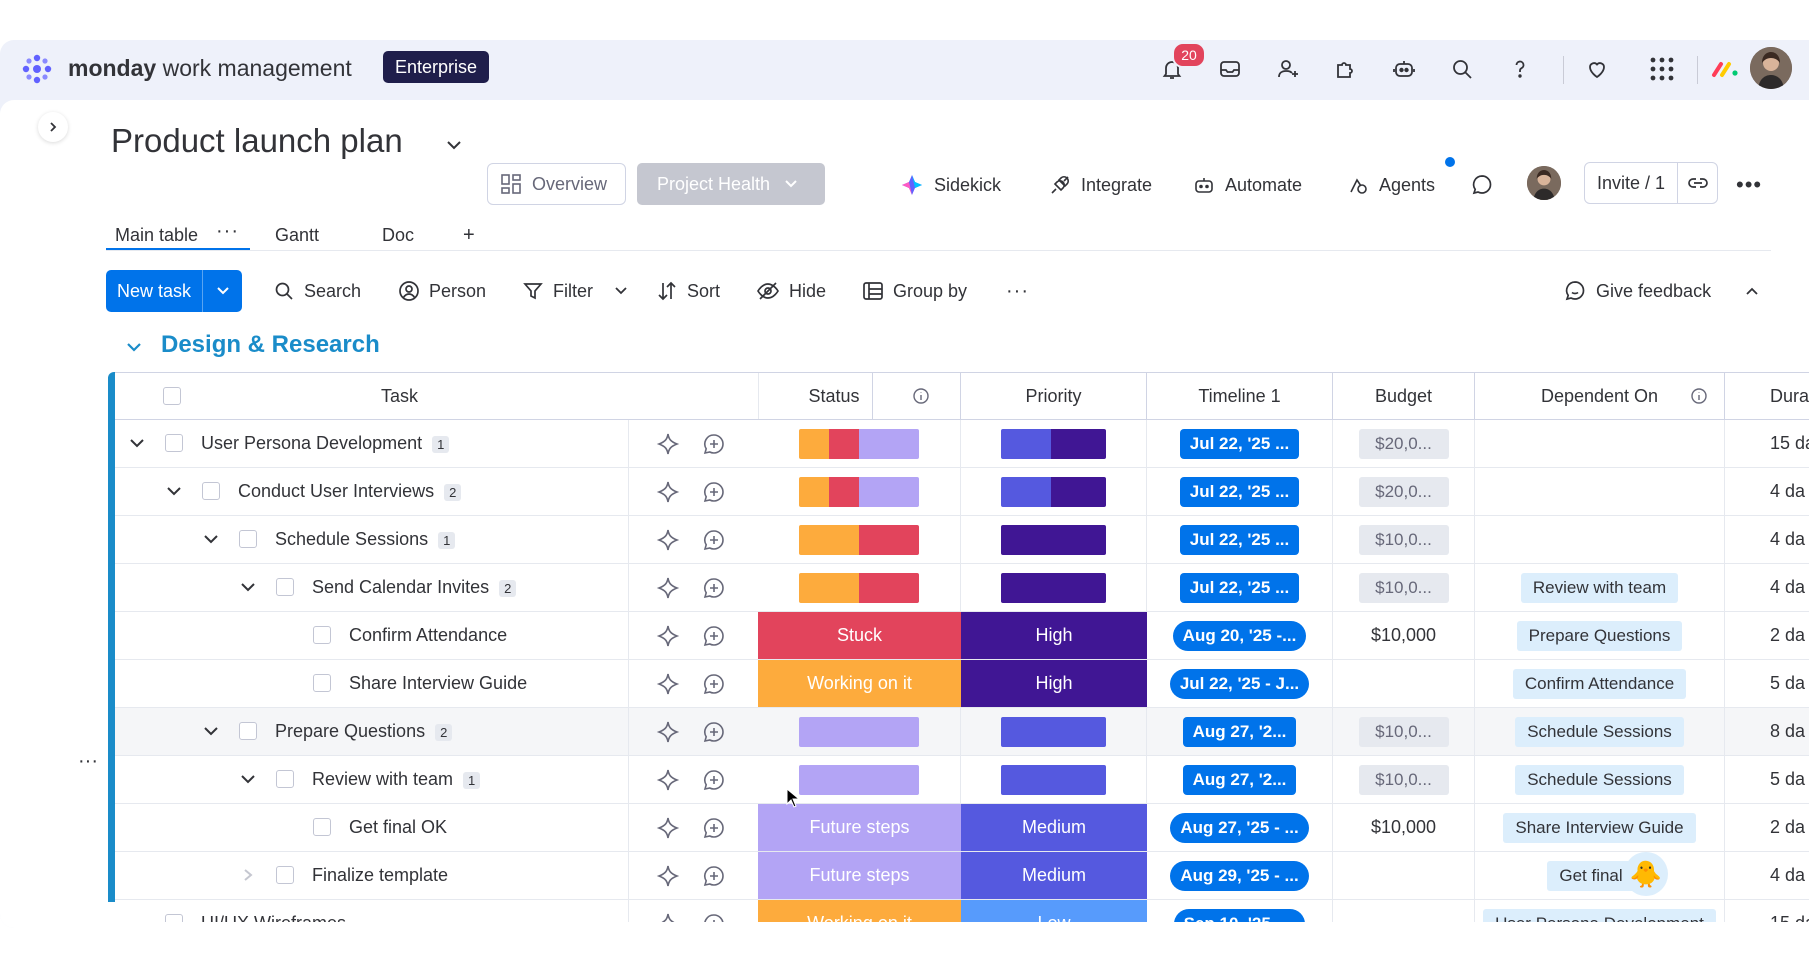  What do you see at coordinates (1599, 683) in the screenshot?
I see `dependency-pill: Confirm Attendance` at bounding box center [1599, 683].